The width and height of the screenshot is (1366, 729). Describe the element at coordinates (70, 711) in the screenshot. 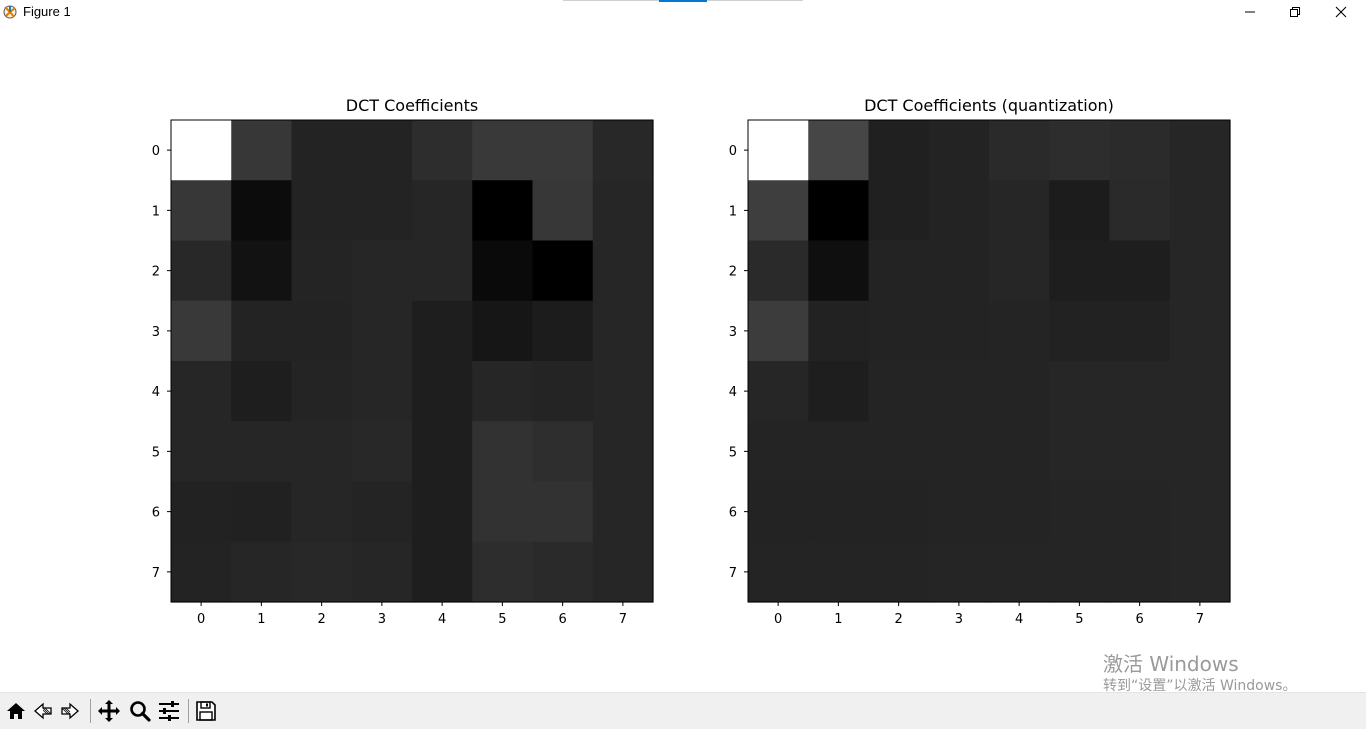

I see `forward-button` at that location.